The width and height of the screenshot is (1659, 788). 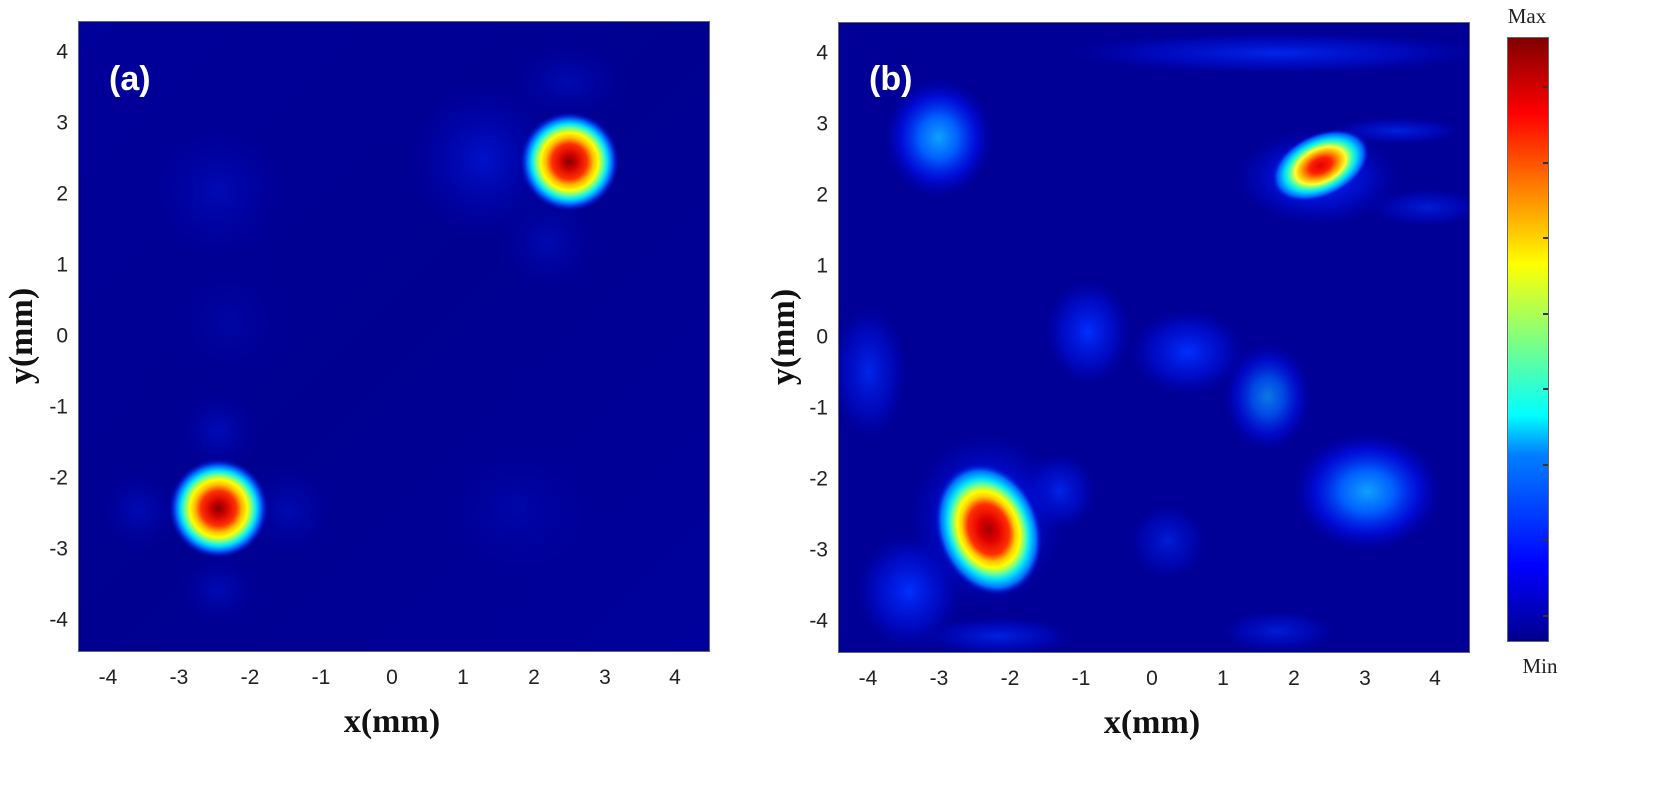 I want to click on y-axis-title-b: y(mm), so click(x=783, y=337).